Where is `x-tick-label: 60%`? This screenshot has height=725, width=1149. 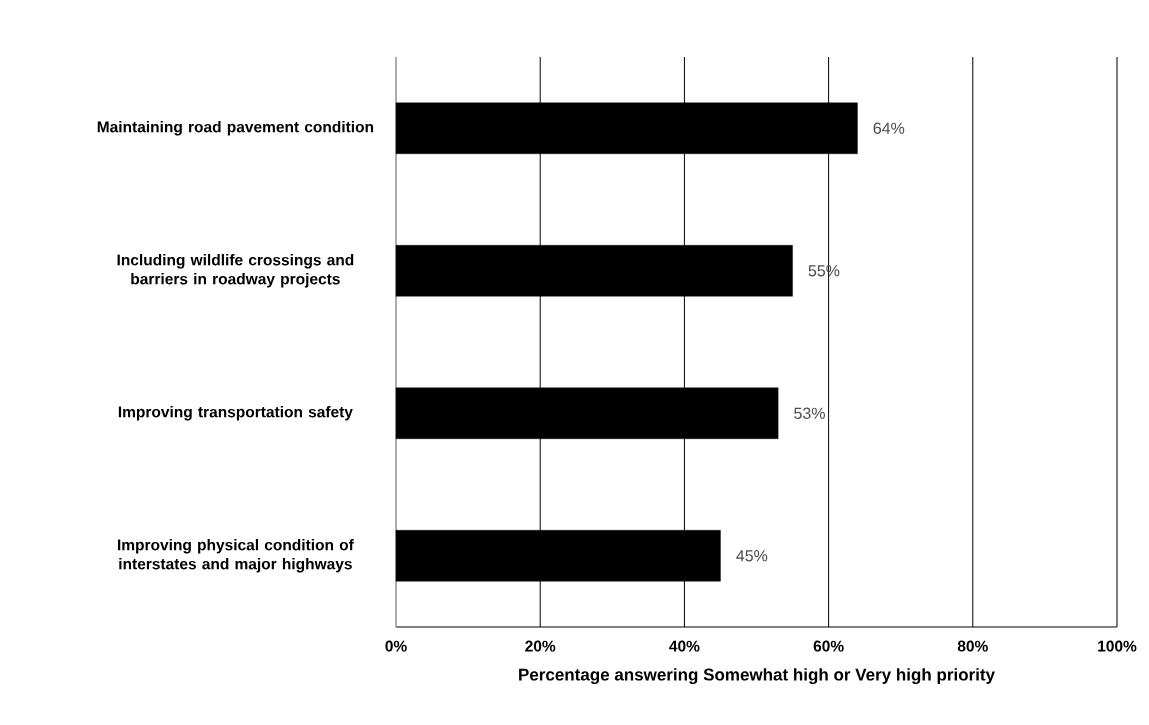
x-tick-label: 60% is located at coordinates (828, 646).